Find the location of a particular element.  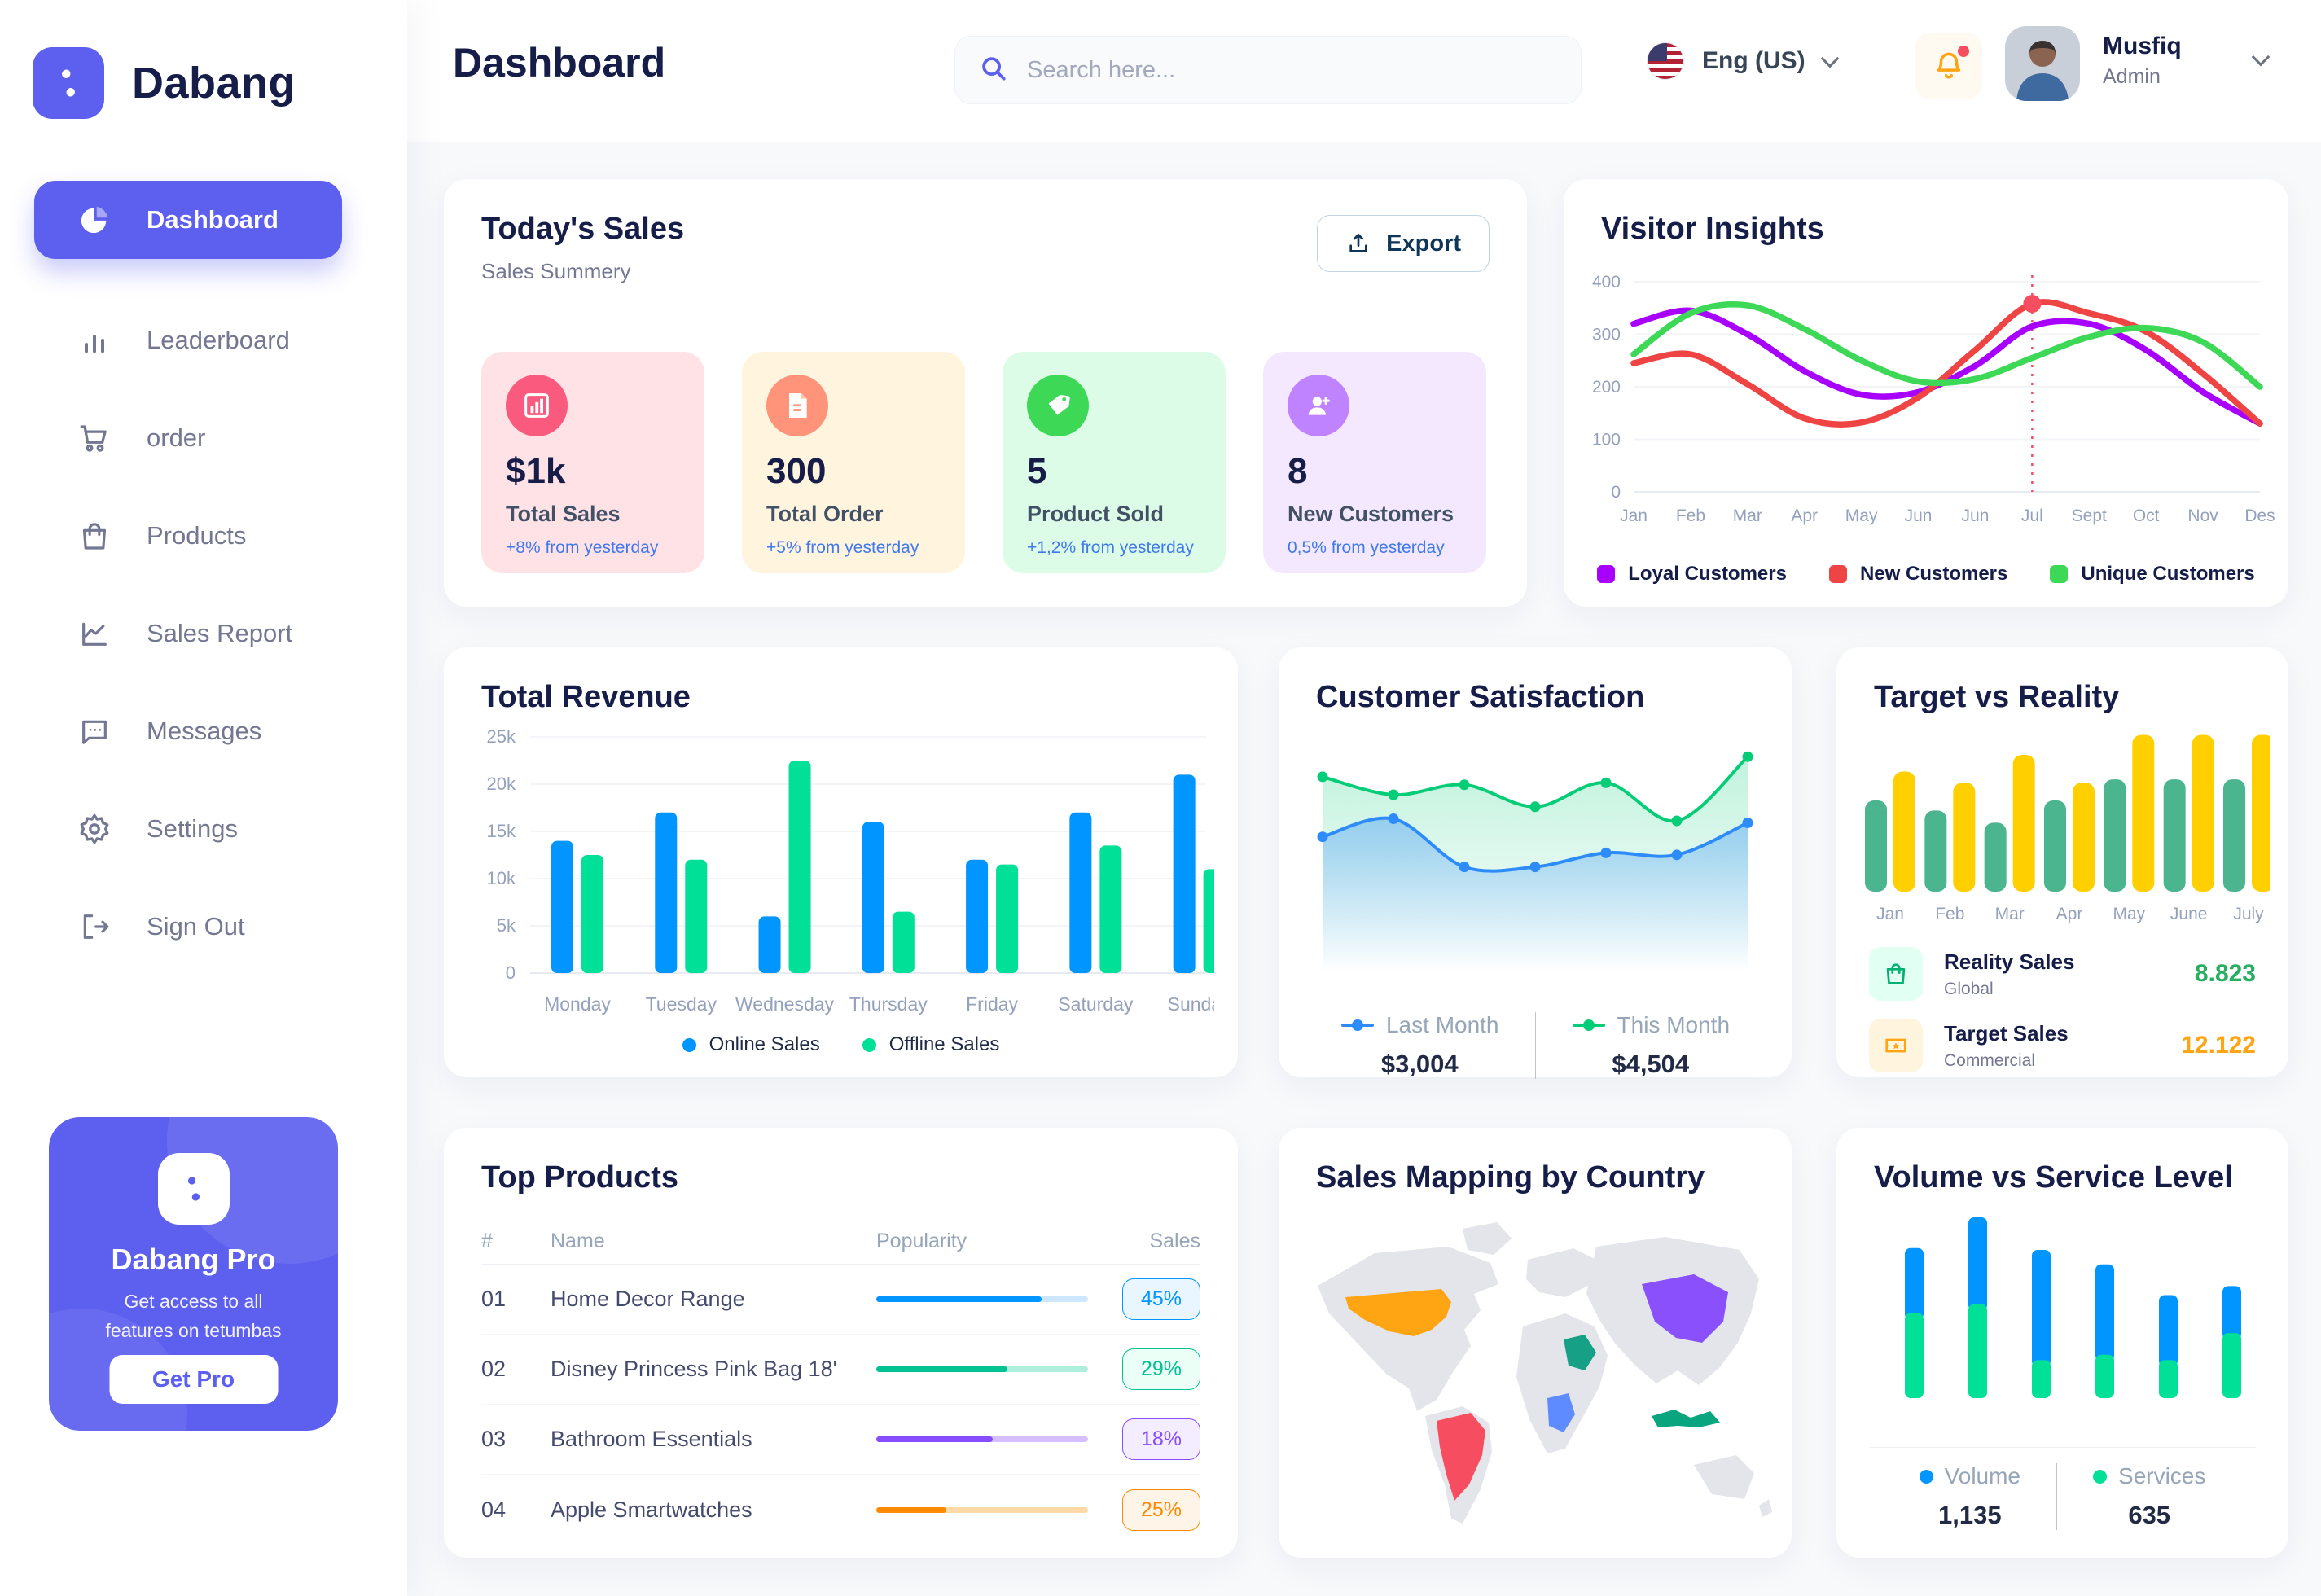

stat-value: $1k is located at coordinates (536, 471).